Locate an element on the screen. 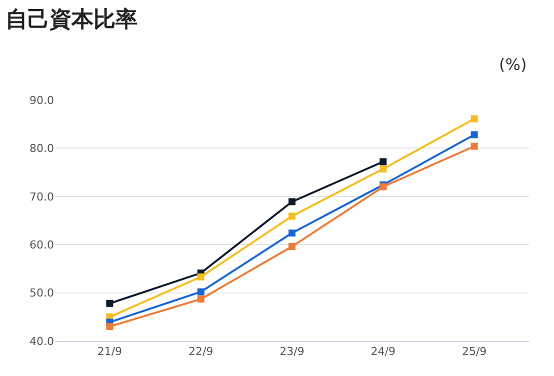 The image size is (554, 376). y-tick-label: 40.0 is located at coordinates (42, 341).